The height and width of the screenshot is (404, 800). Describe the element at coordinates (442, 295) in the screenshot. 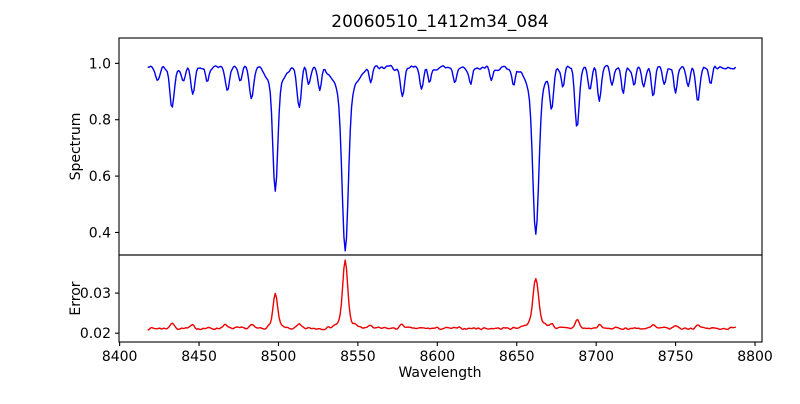

I see `error-flux-line` at that location.